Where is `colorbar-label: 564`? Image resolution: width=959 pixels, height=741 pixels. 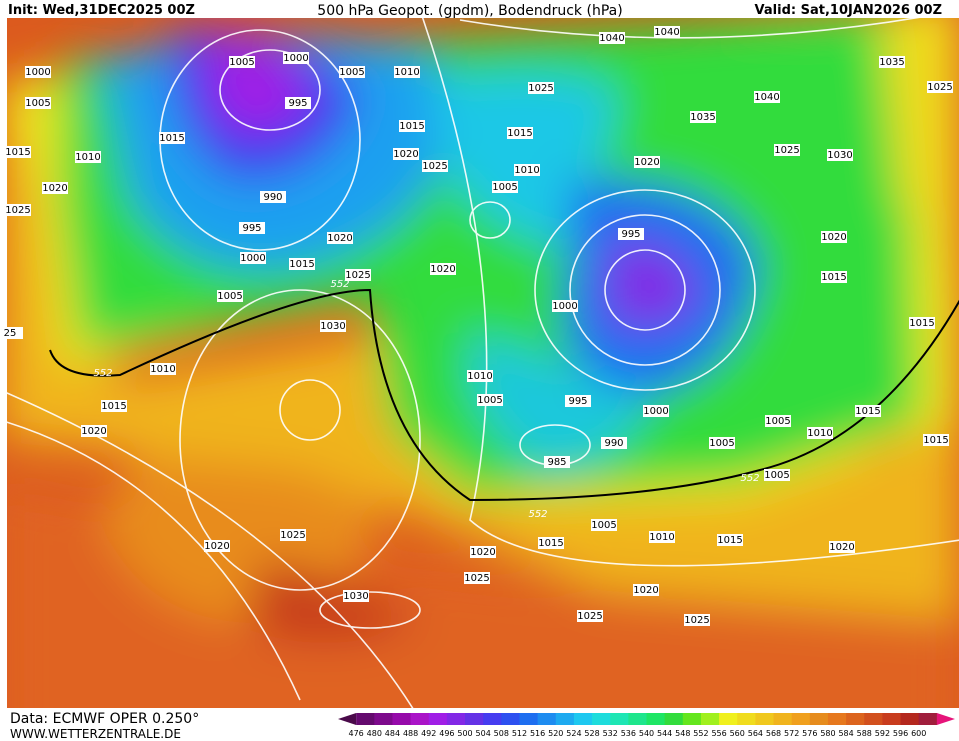 colorbar-label: 564 is located at coordinates (755, 733).